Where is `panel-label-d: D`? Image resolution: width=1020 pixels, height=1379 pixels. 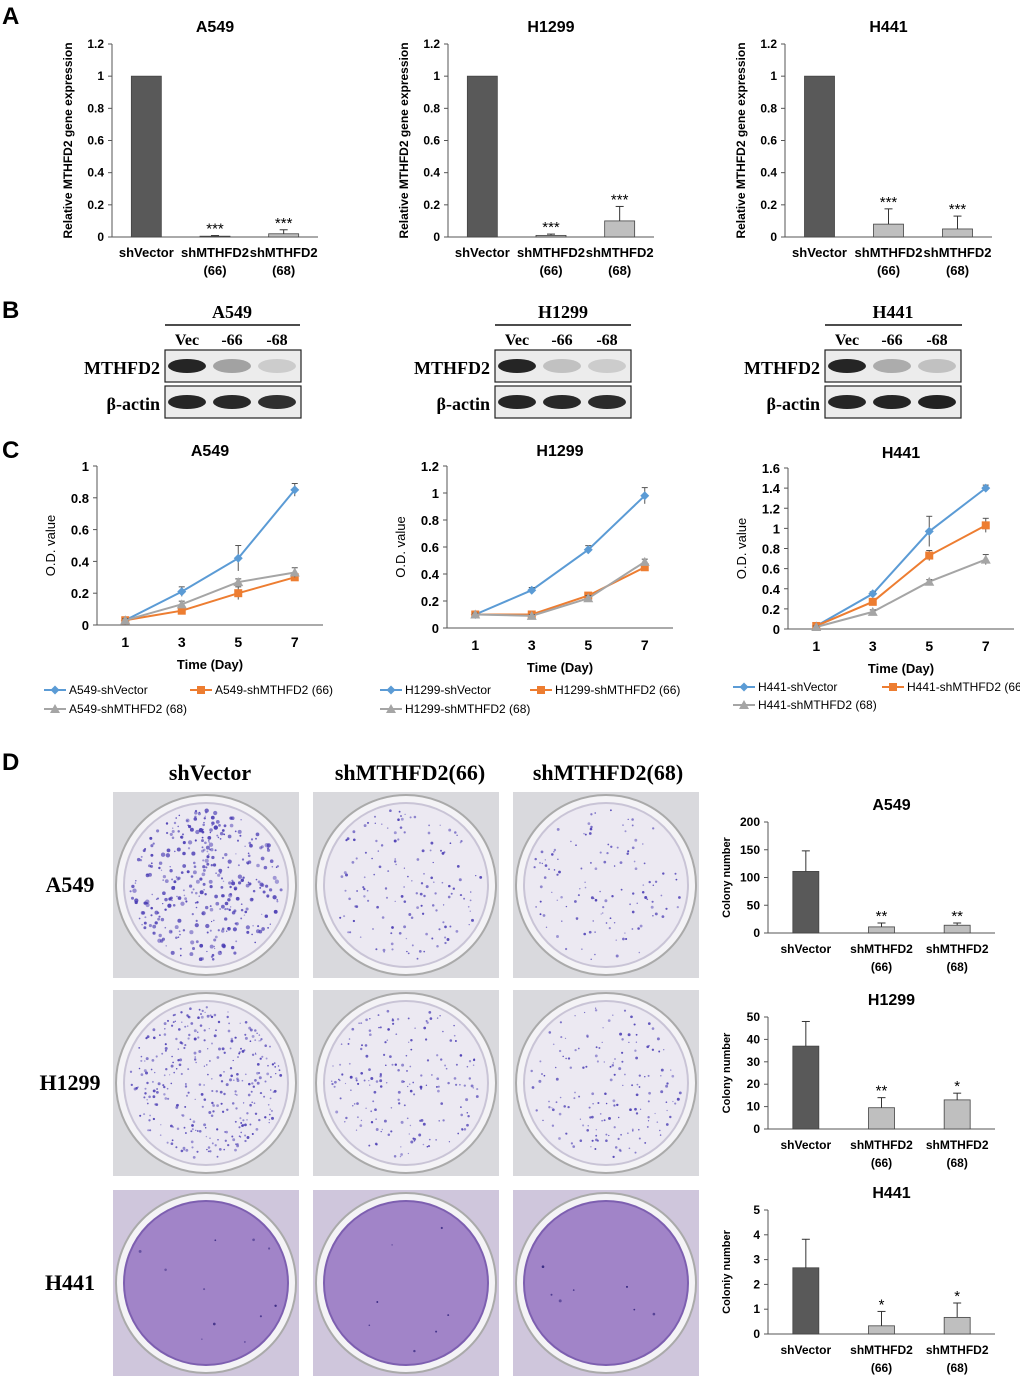 panel-label-d: D is located at coordinates (10, 762).